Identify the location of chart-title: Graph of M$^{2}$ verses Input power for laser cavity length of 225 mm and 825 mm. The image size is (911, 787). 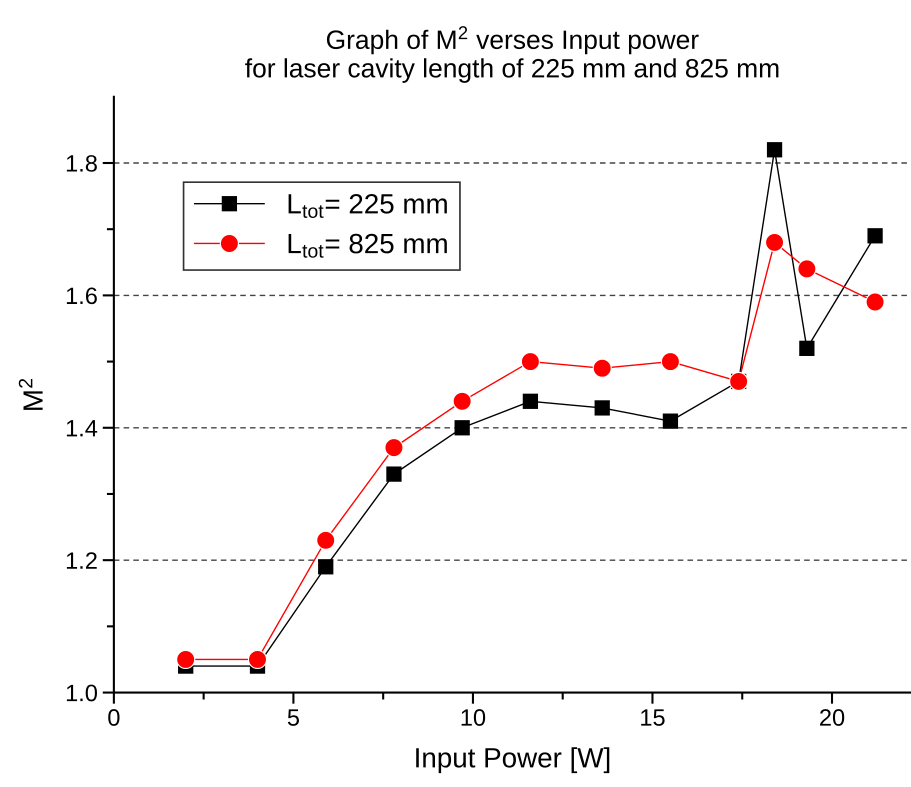
(511, 54).